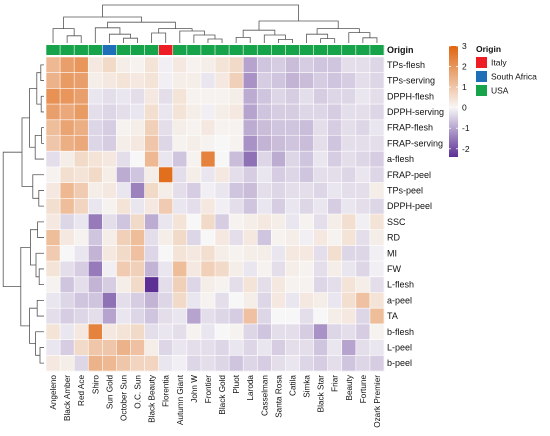  Describe the element at coordinates (464, 46) in the screenshot. I see `color-scale-tick-label: 3` at that location.